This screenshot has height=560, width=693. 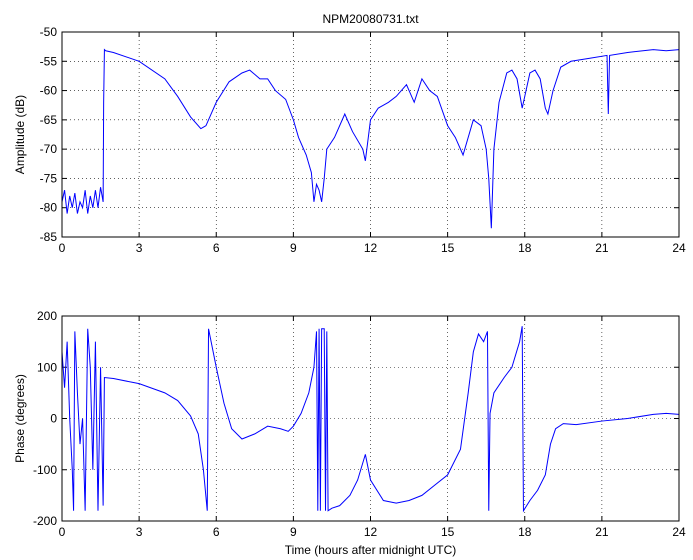 What do you see at coordinates (49, 237) in the screenshot?
I see `y-tick-label: -85` at bounding box center [49, 237].